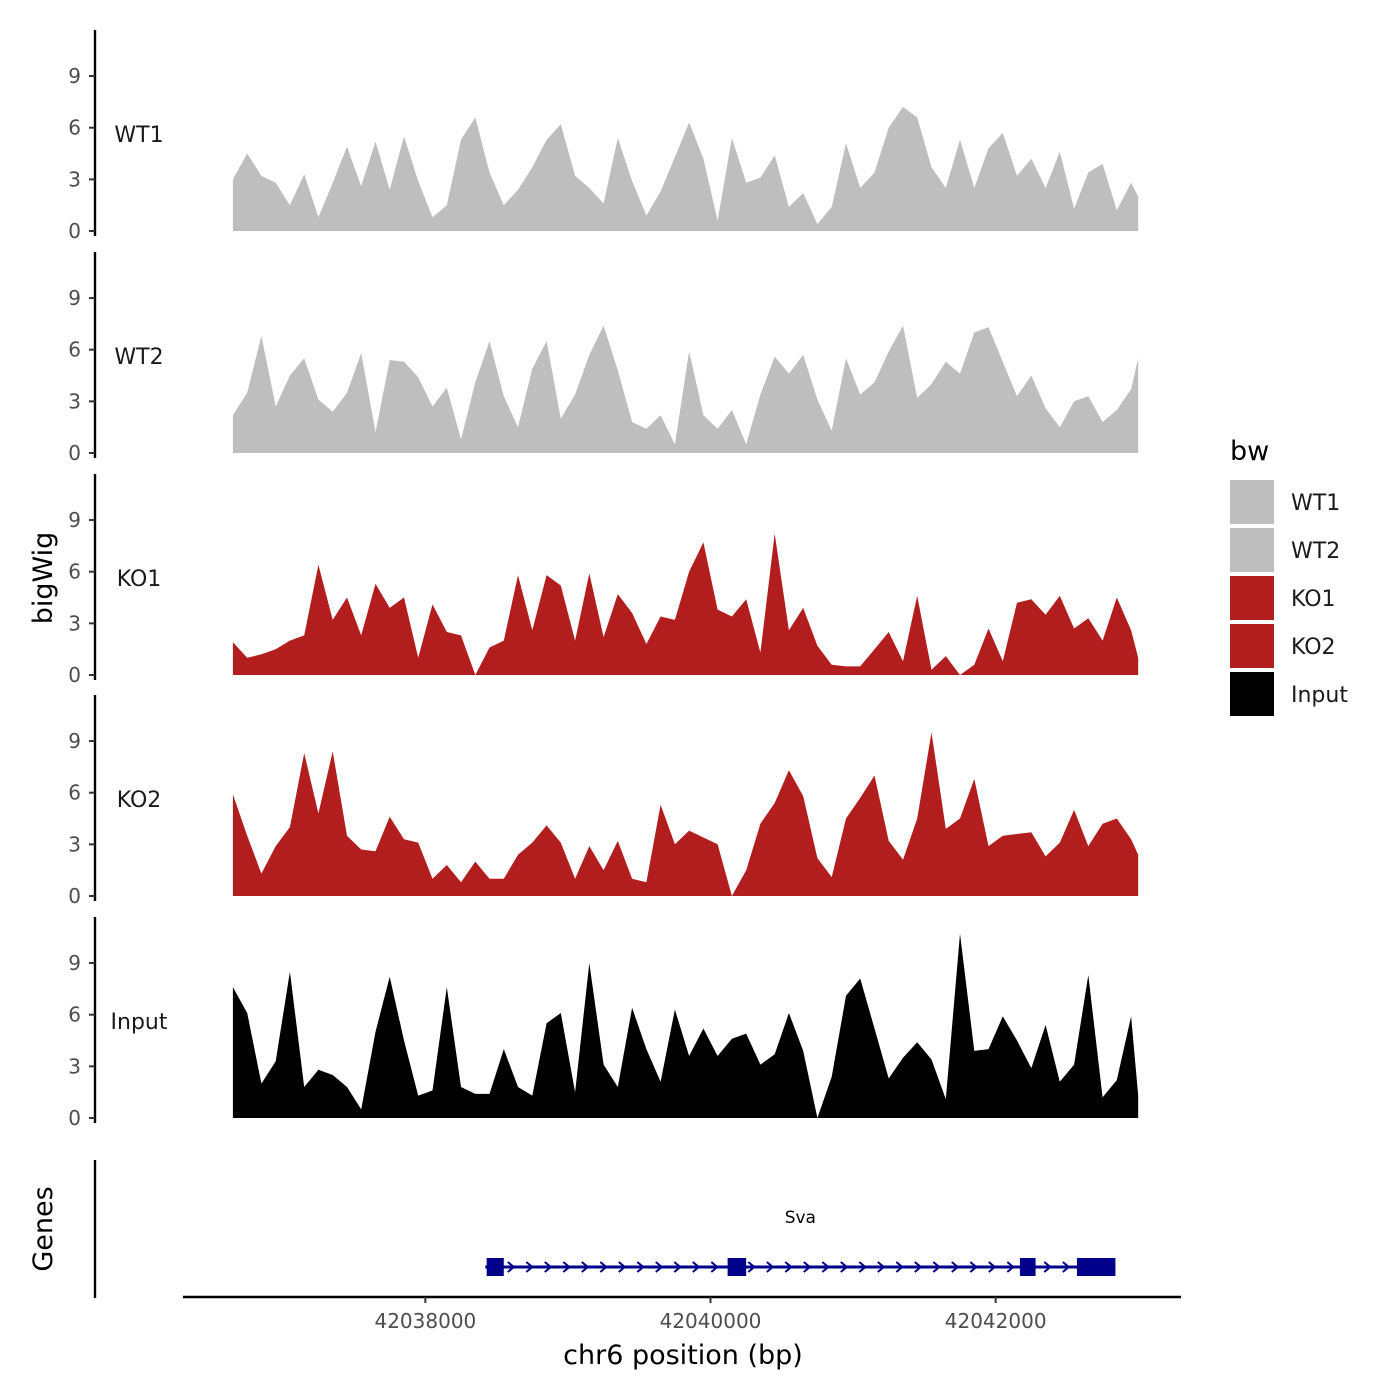  I want to click on coverage-area-wt2, so click(685, 389).